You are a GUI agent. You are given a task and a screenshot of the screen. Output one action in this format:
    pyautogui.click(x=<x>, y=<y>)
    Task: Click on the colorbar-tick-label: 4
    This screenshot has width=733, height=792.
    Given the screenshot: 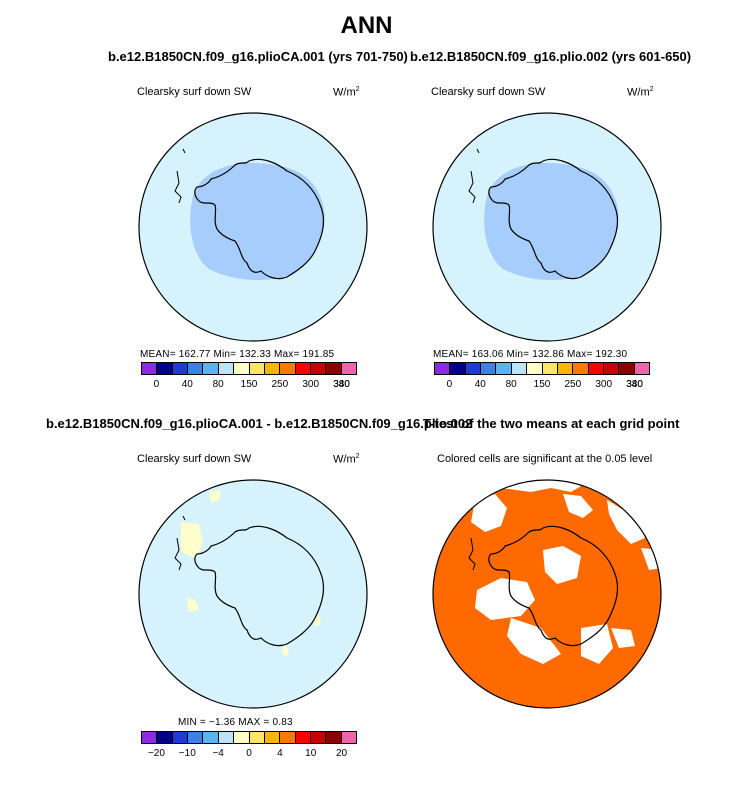 What is the action you would take?
    pyautogui.click(x=280, y=753)
    